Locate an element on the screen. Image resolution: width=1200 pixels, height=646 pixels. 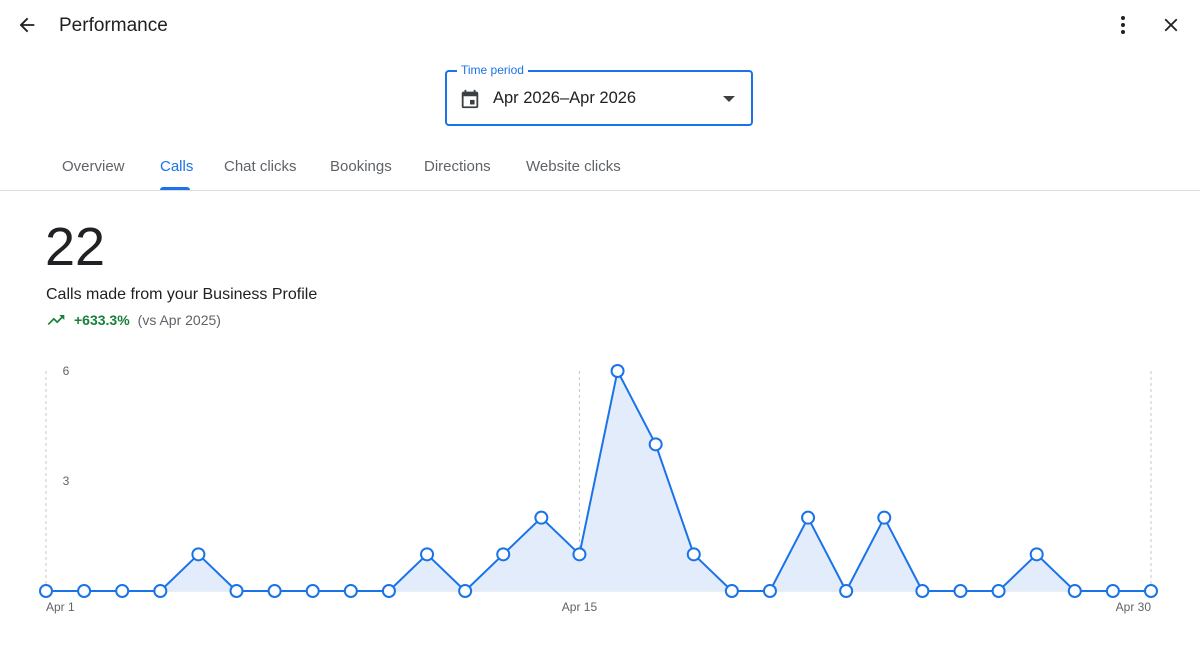
tab-calls: Calls is located at coordinates (177, 166).